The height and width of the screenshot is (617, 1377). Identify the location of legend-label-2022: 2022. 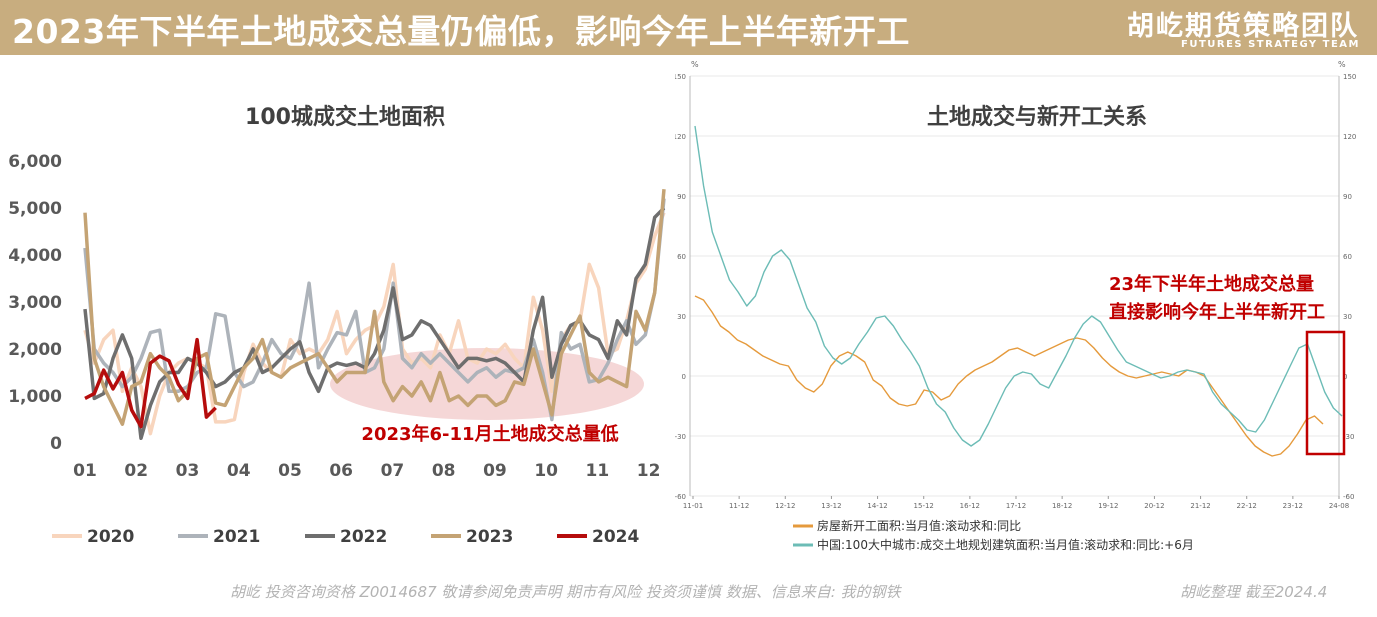
(363, 537).